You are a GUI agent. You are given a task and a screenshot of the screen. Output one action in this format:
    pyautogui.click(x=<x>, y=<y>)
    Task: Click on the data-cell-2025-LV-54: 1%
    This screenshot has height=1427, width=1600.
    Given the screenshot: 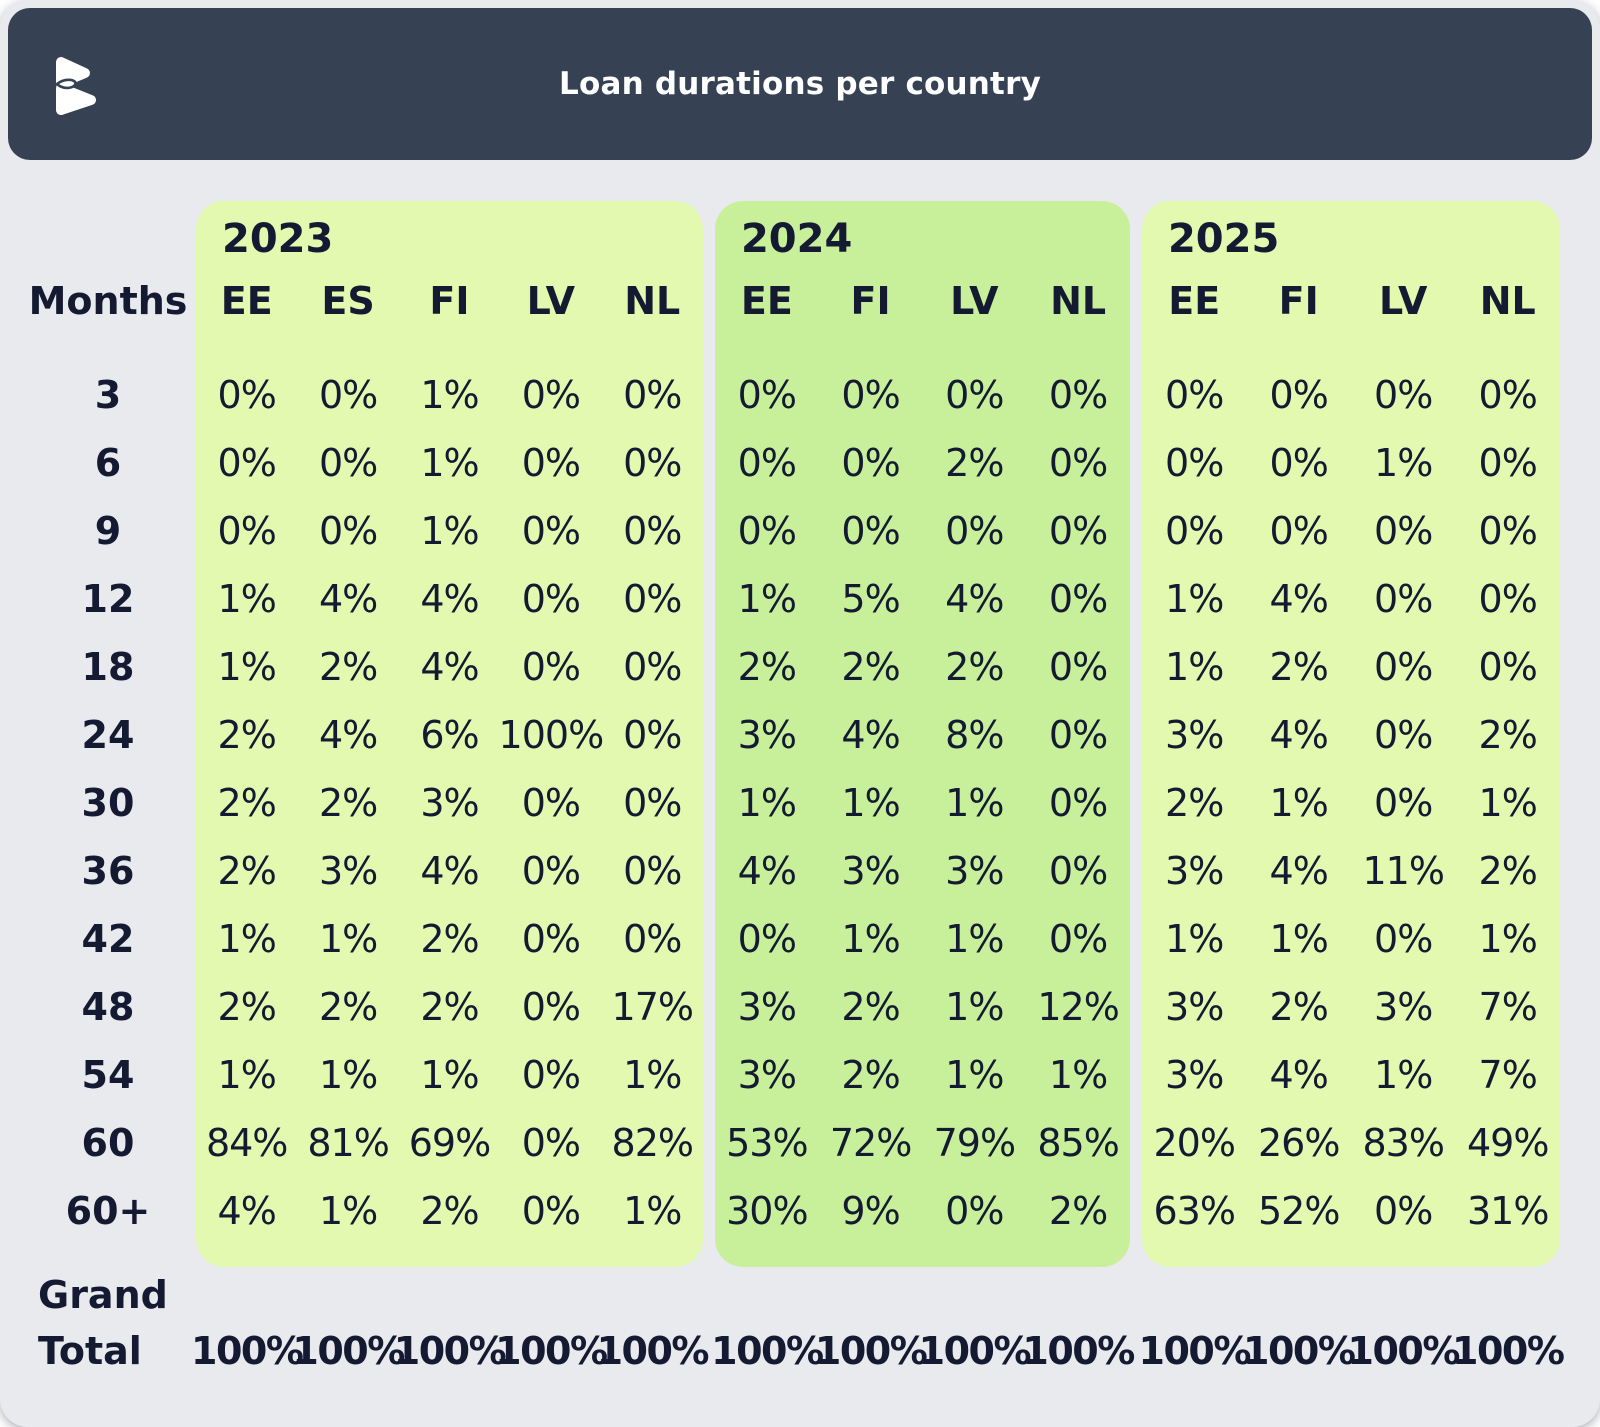 What is the action you would take?
    pyautogui.click(x=1403, y=1075)
    